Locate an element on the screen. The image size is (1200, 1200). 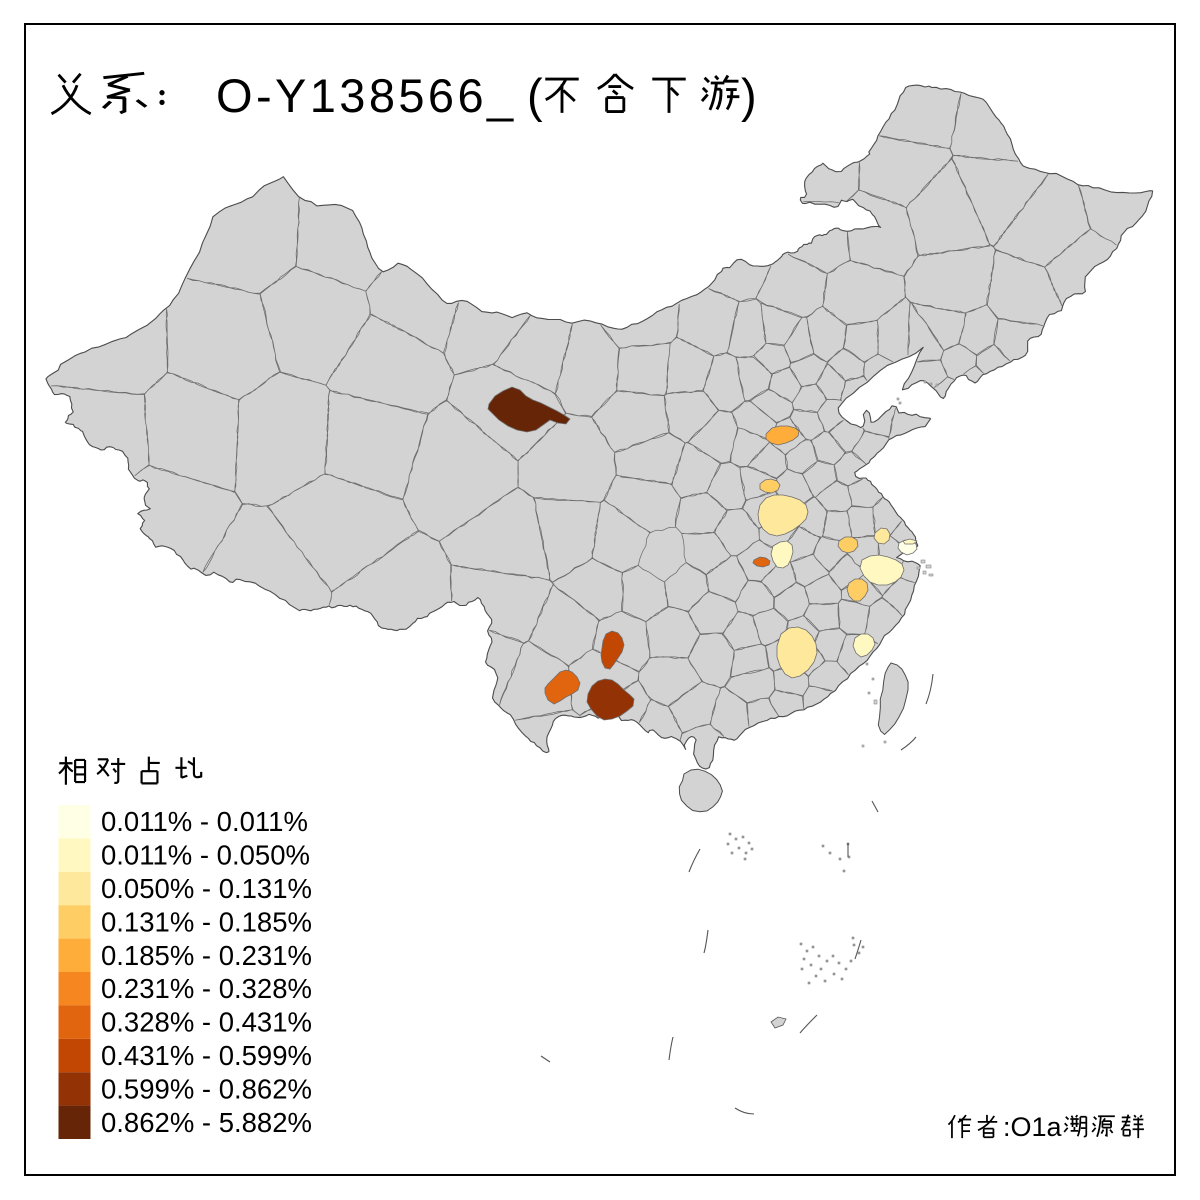
svg-text: O-Y138566_ is located at coordinates (366, 95).